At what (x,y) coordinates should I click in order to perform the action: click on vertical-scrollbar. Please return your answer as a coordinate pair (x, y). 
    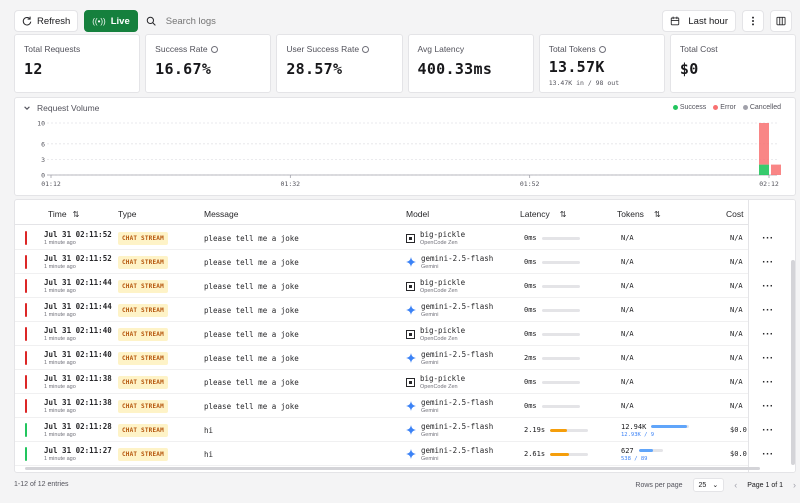
    Looking at the image, I should click on (793, 362).